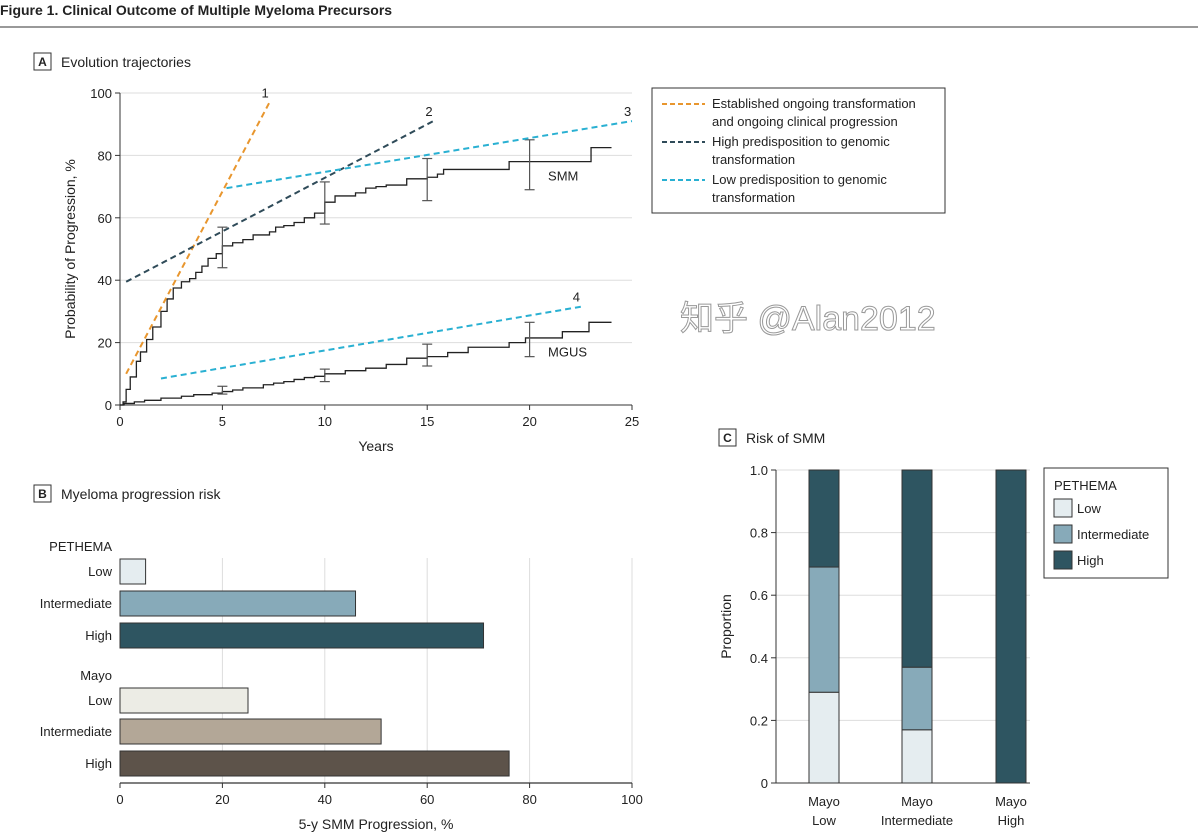  Describe the element at coordinates (529, 799) in the screenshot. I see `x-tick-label: 80` at that location.